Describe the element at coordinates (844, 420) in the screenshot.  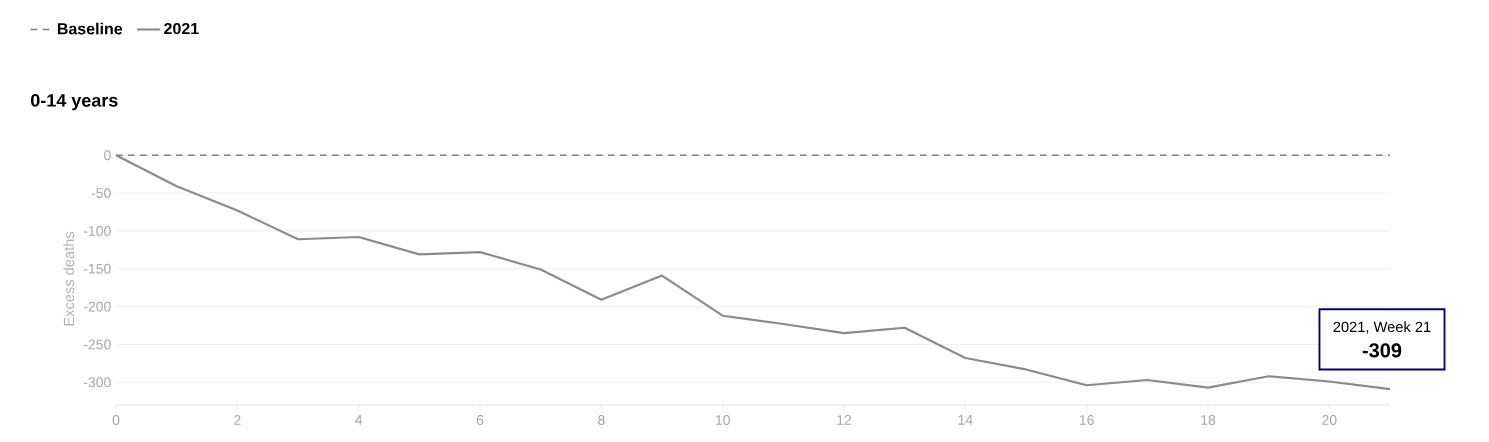
I see `x-tick-label: 12` at that location.